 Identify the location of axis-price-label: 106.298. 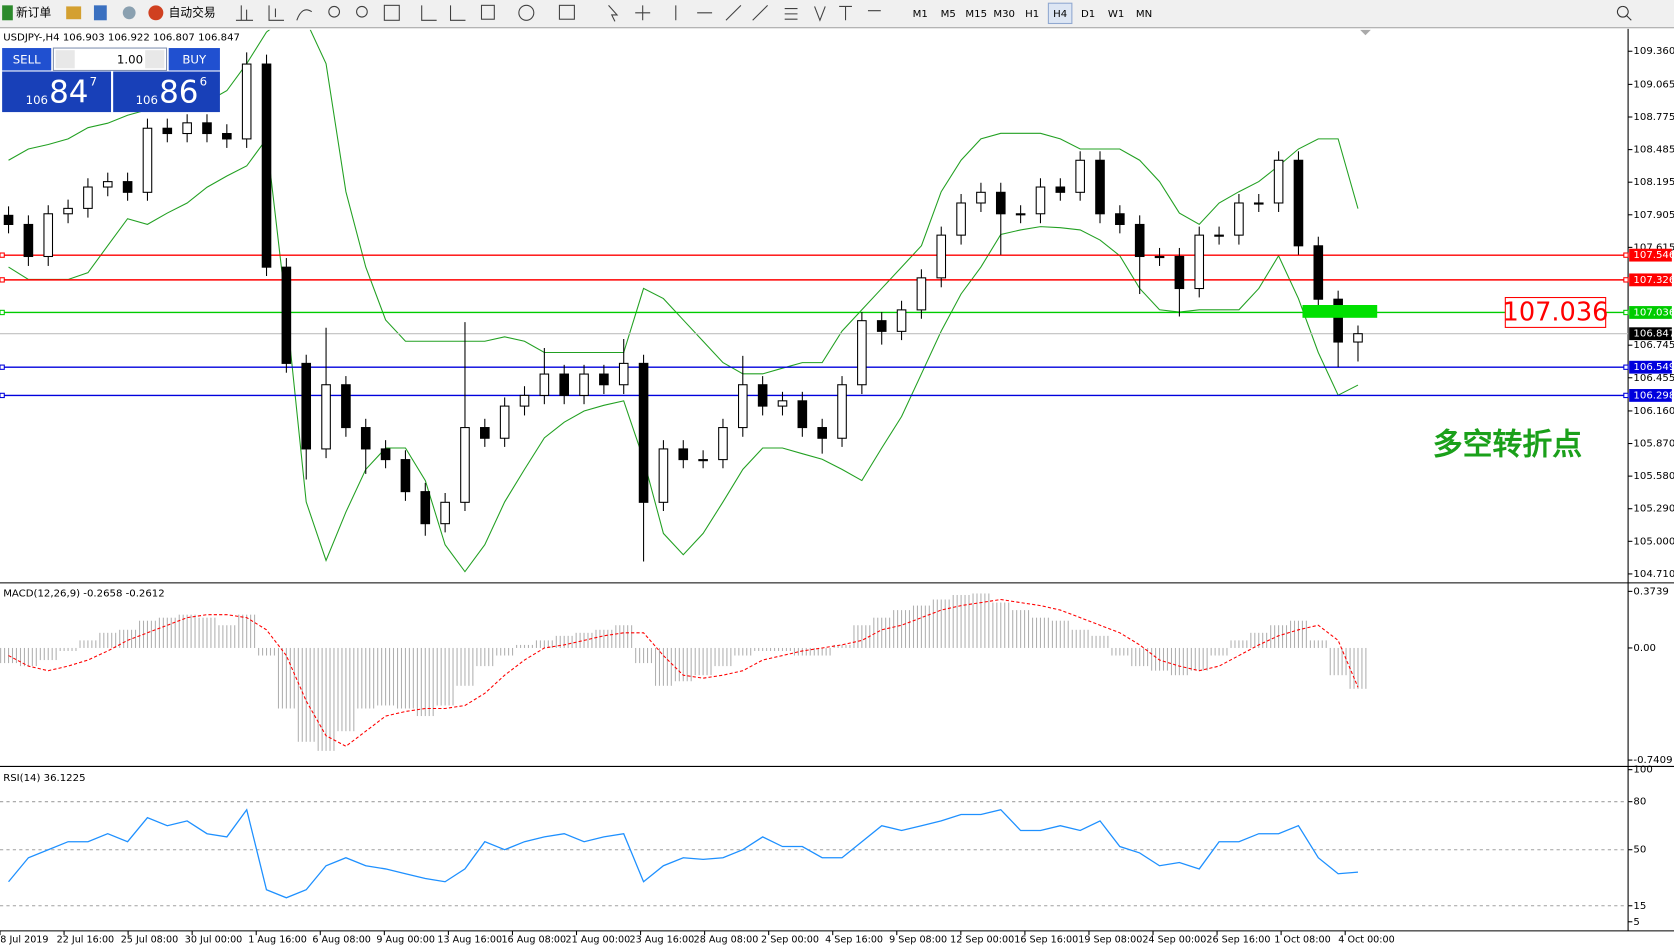
(1653, 395).